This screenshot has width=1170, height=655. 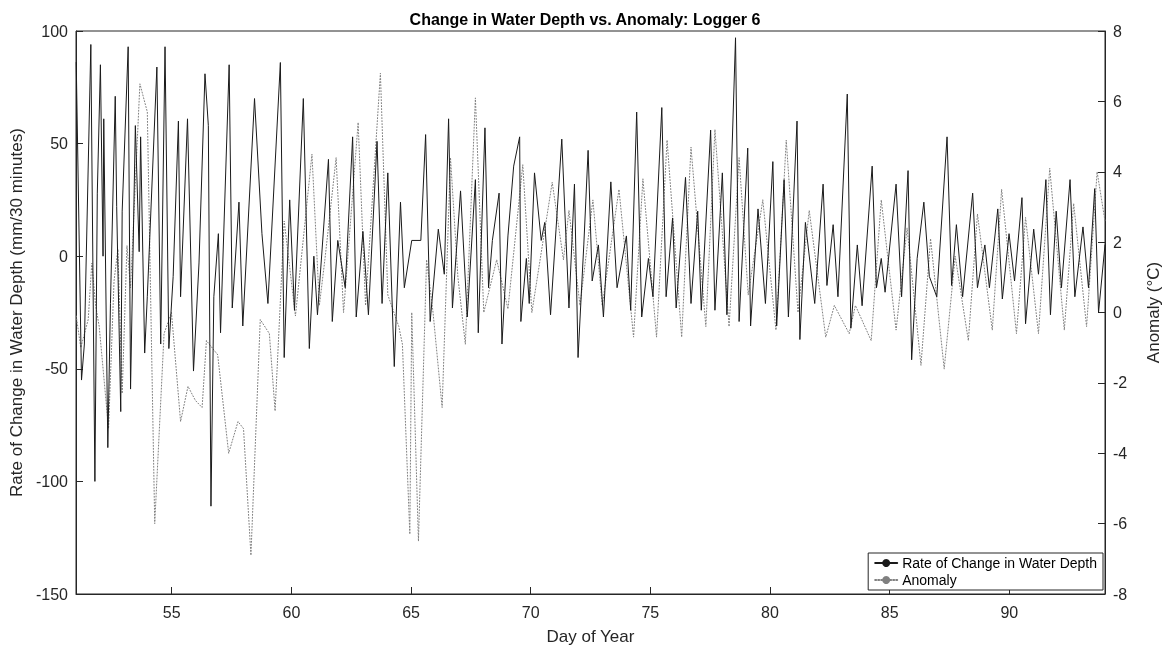 What do you see at coordinates (1120, 524) in the screenshot?
I see `y2-tick-label: -6` at bounding box center [1120, 524].